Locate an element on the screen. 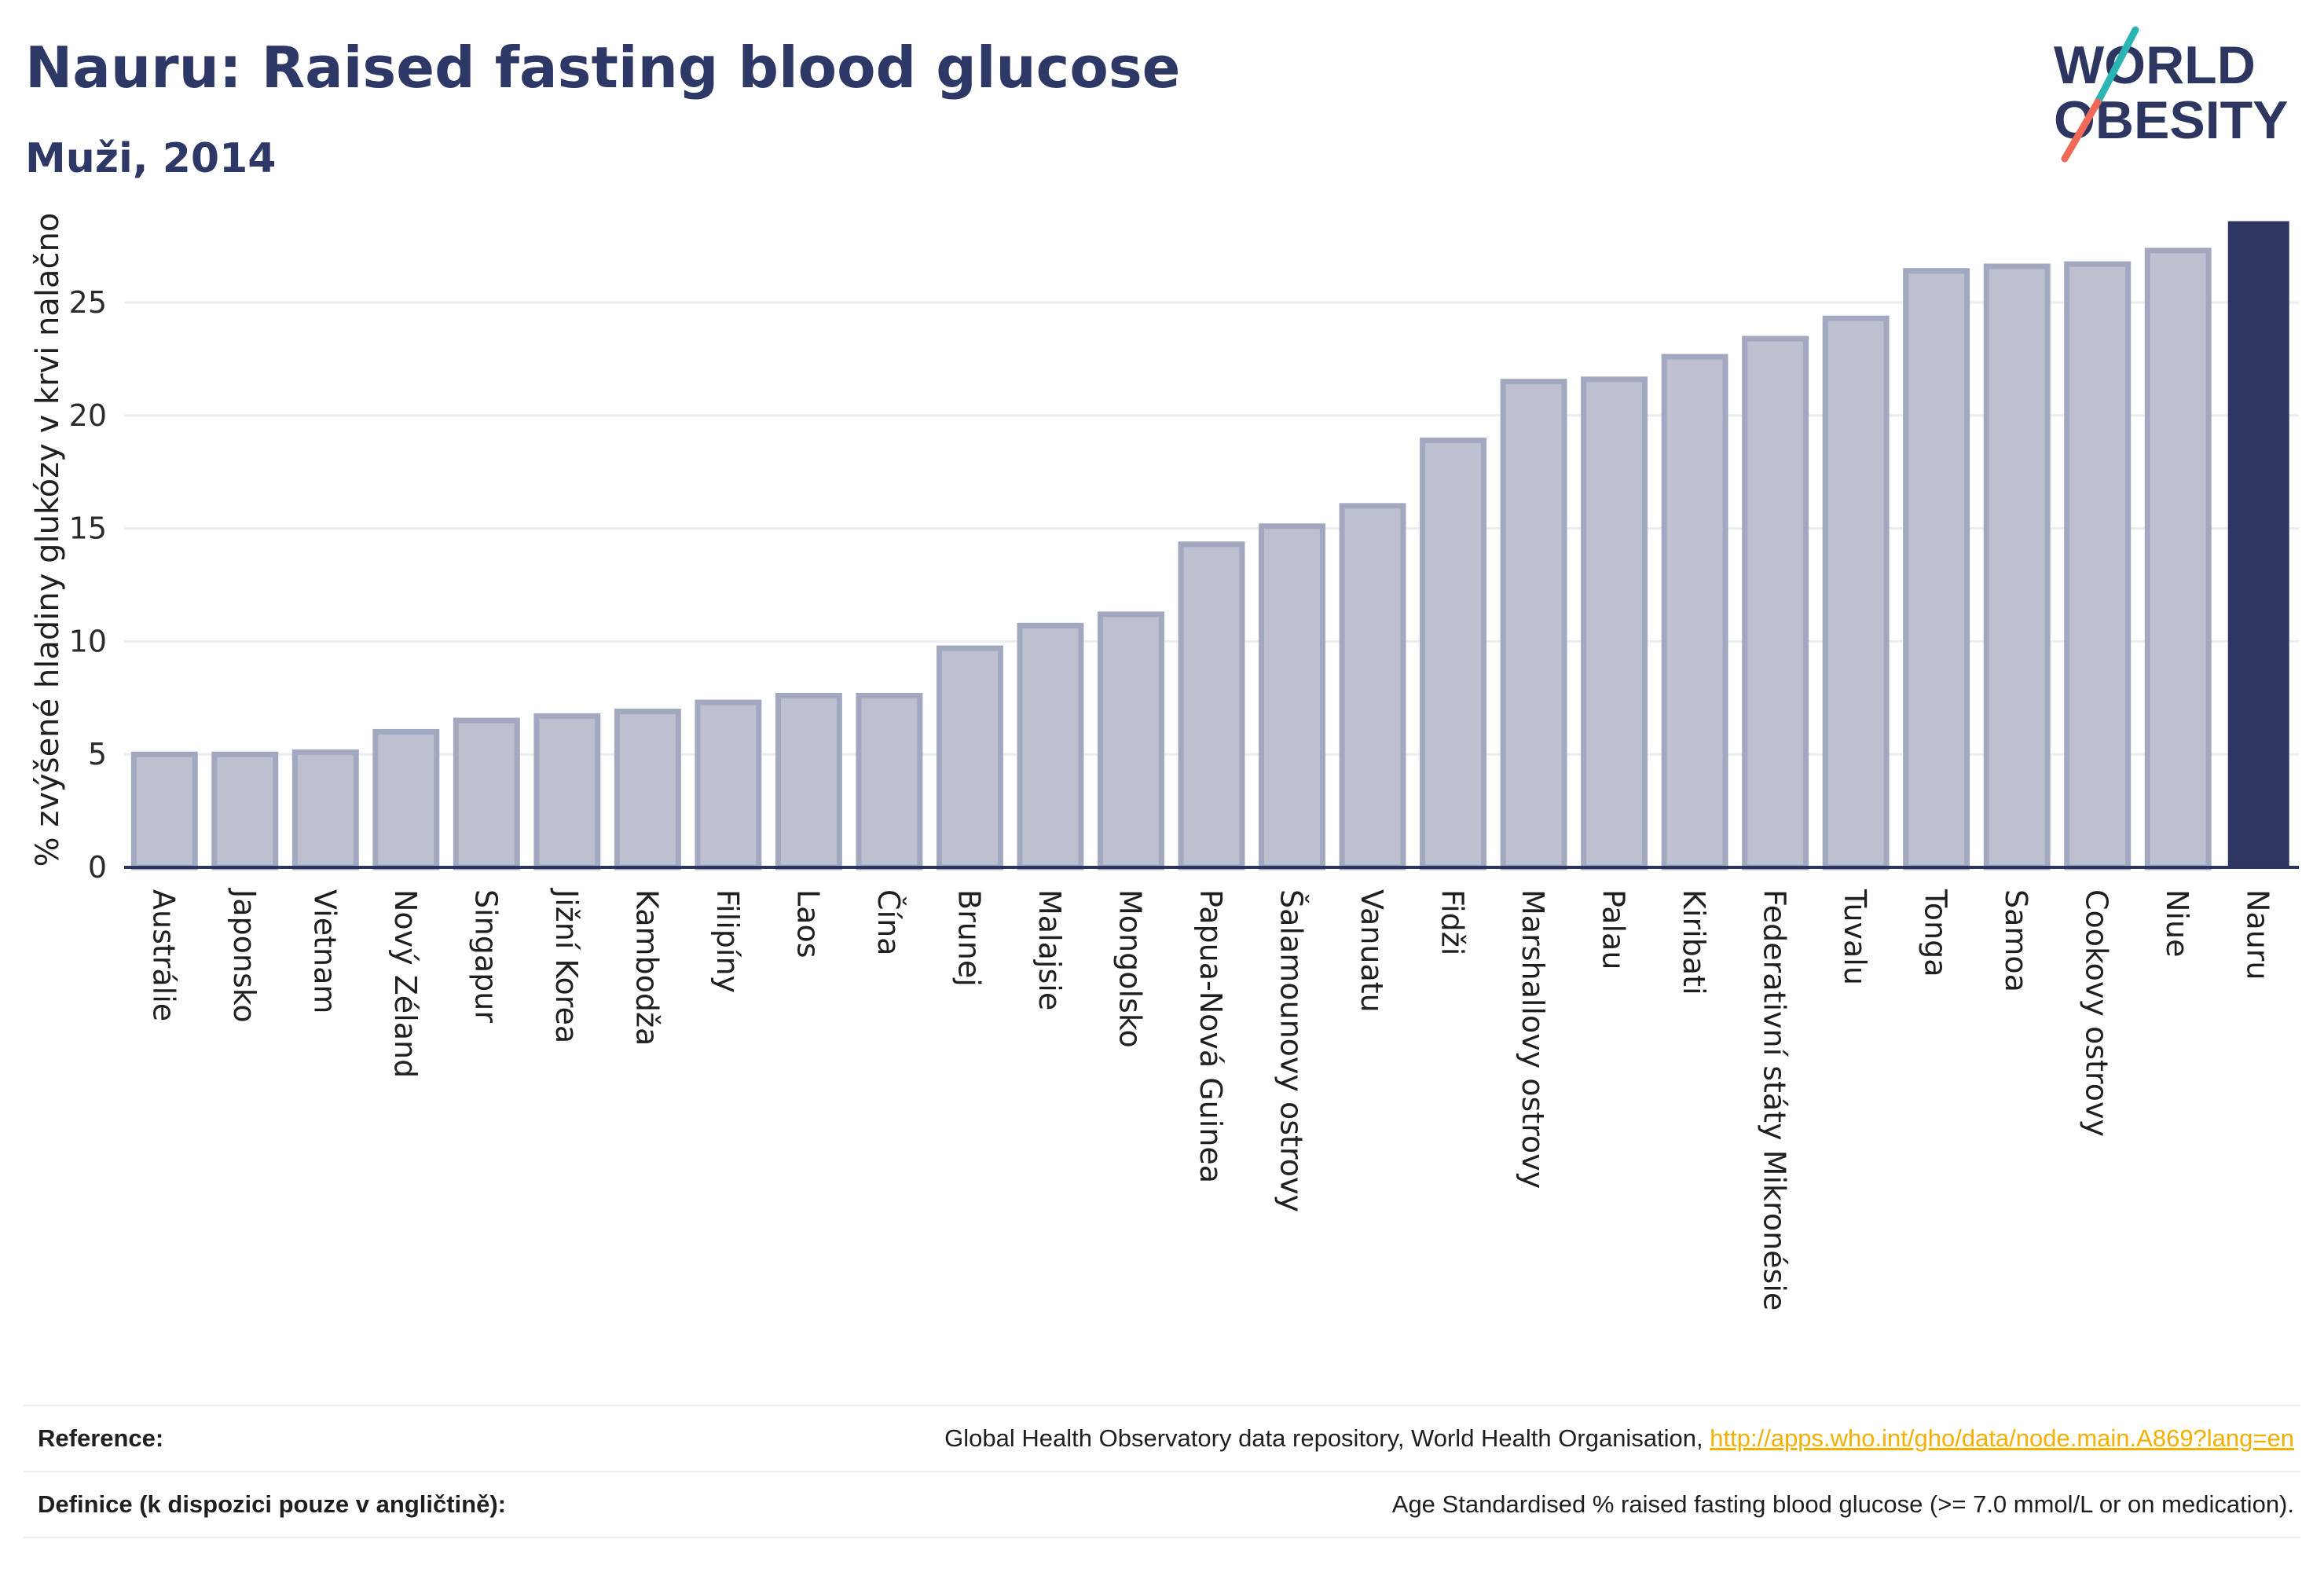  svg-text: OBESITY is located at coordinates (2171, 120).